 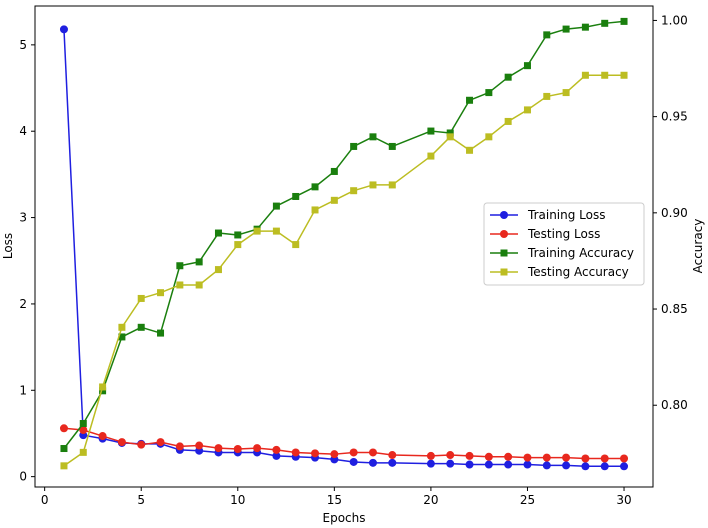 I want to click on y-right-axis-ticks: 0.80 0.85 0.90 0.95 1.00, so click(x=670, y=212).